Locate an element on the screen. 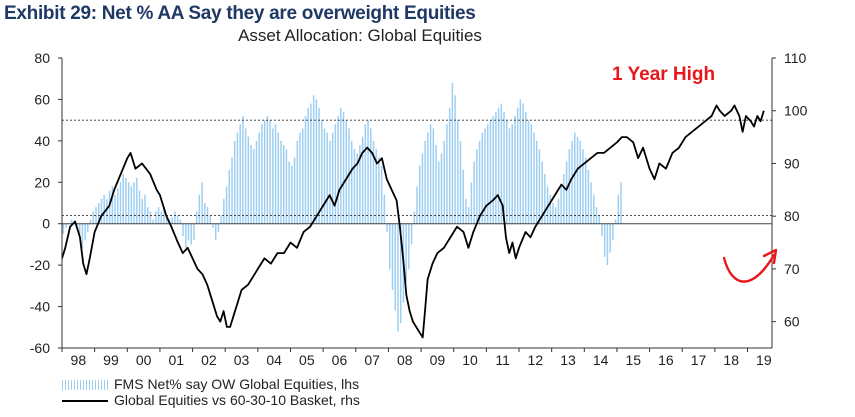 The width and height of the screenshot is (855, 417). right-tick-label: 80 is located at coordinates (792, 216).